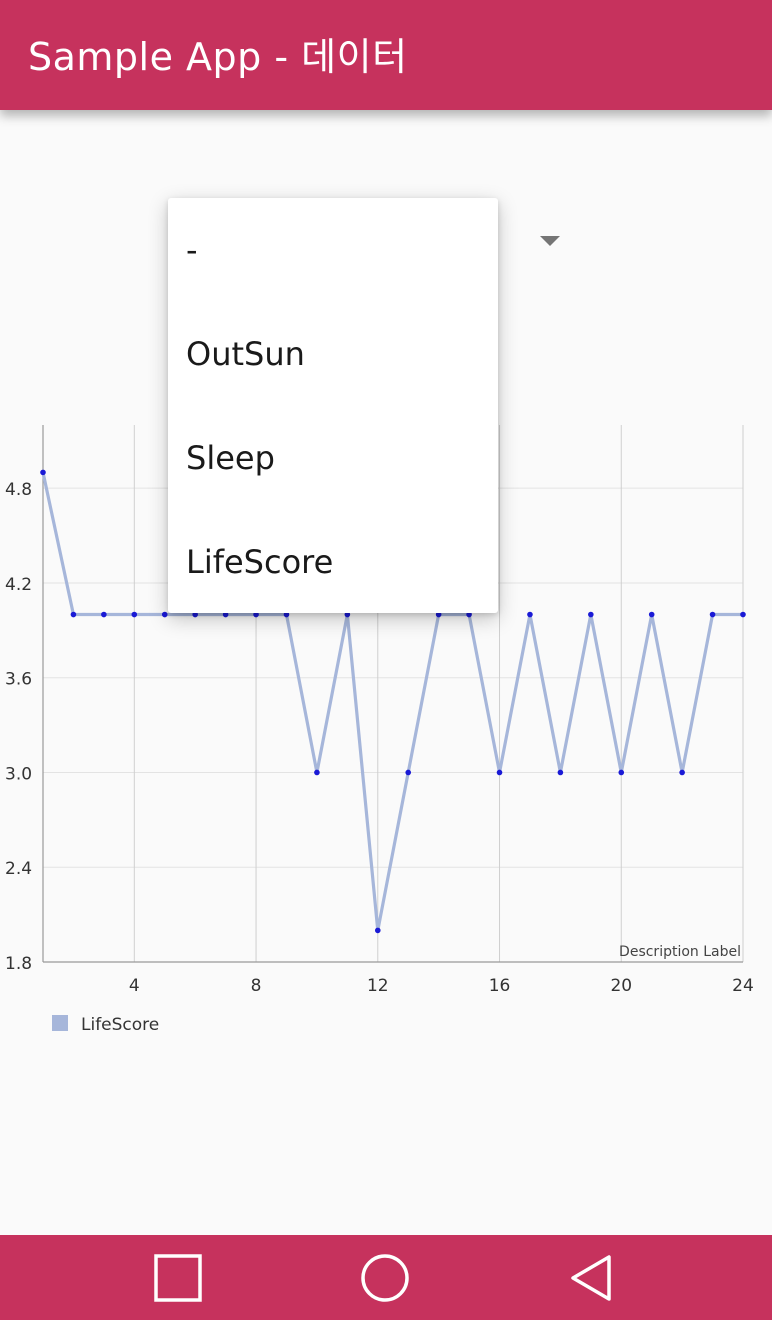 Image resolution: width=772 pixels, height=1320 pixels. Describe the element at coordinates (192, 250) in the screenshot. I see `dropdown-option-none: -` at that location.